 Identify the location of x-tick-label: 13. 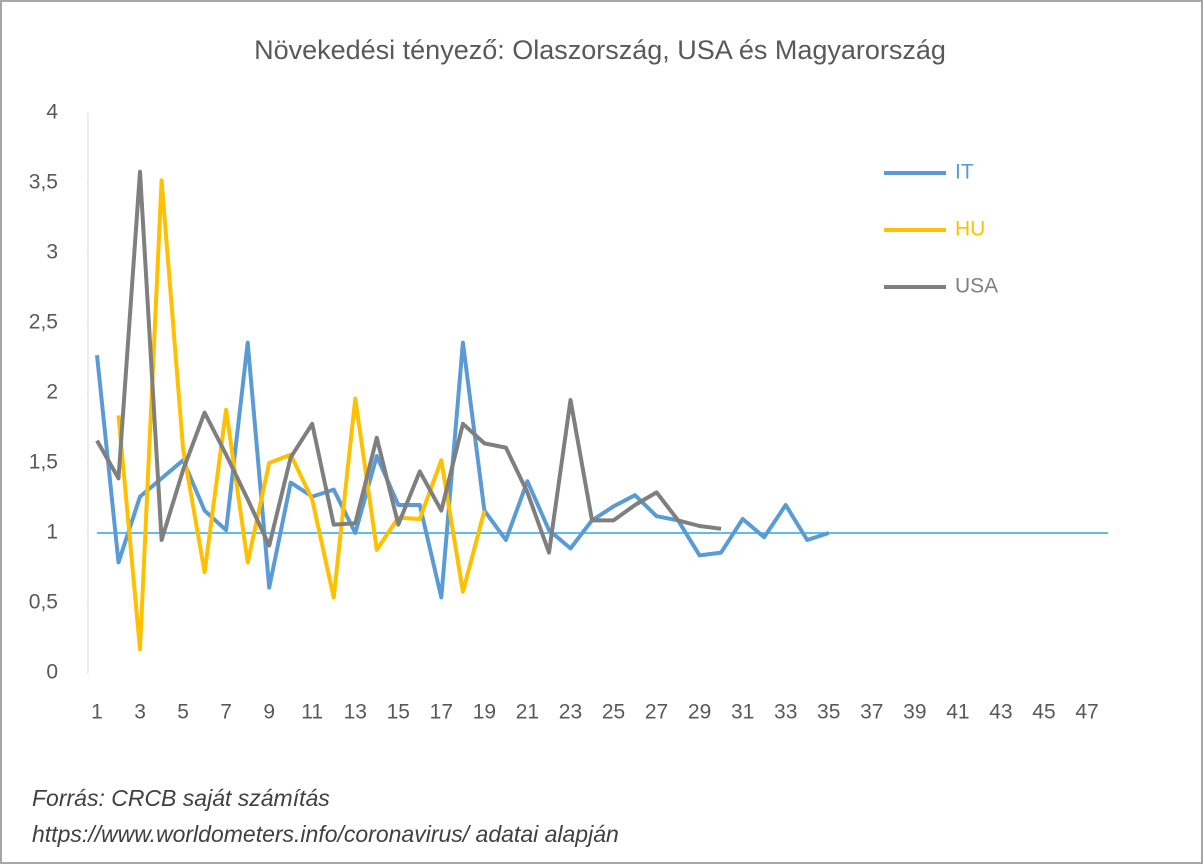
(355, 712).